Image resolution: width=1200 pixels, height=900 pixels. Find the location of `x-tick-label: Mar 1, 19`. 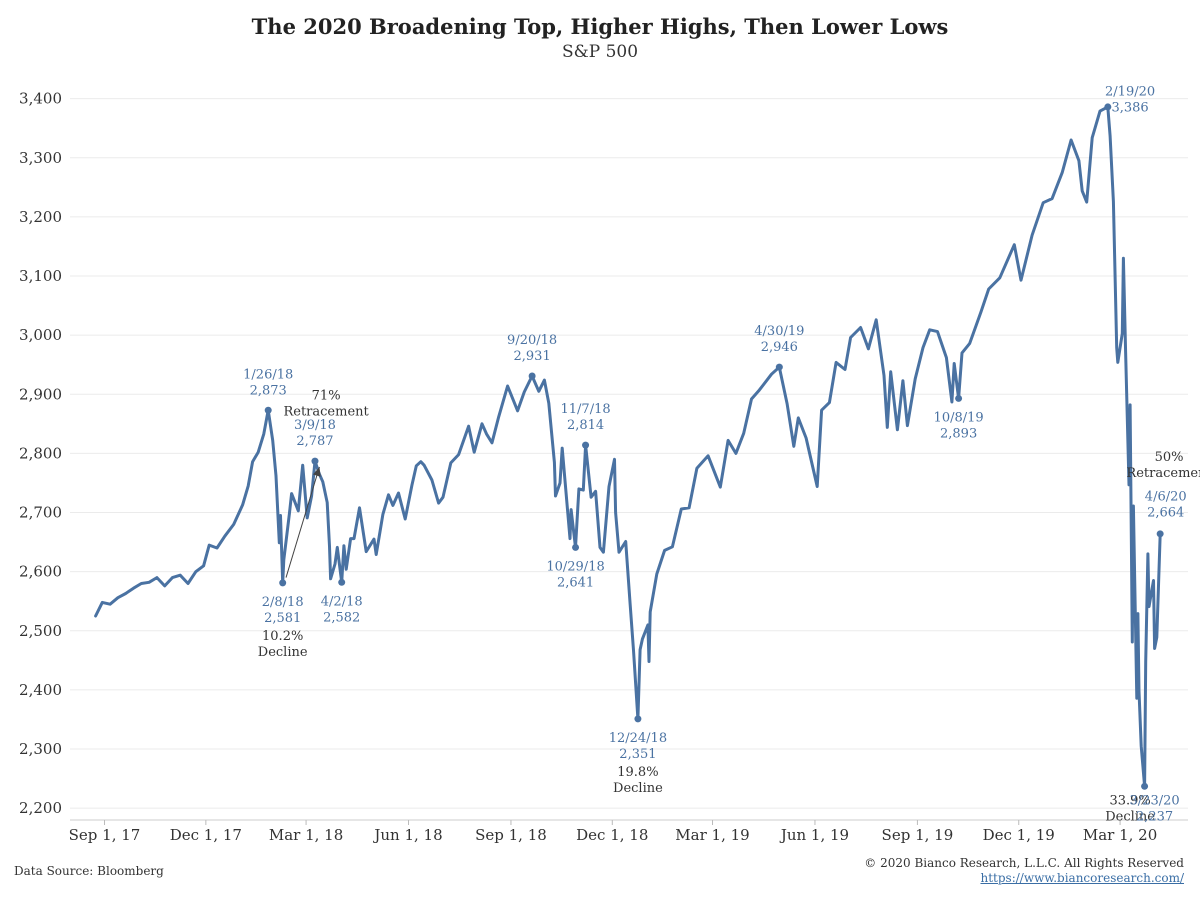

x-tick-label: Mar 1, 19 is located at coordinates (712, 835).